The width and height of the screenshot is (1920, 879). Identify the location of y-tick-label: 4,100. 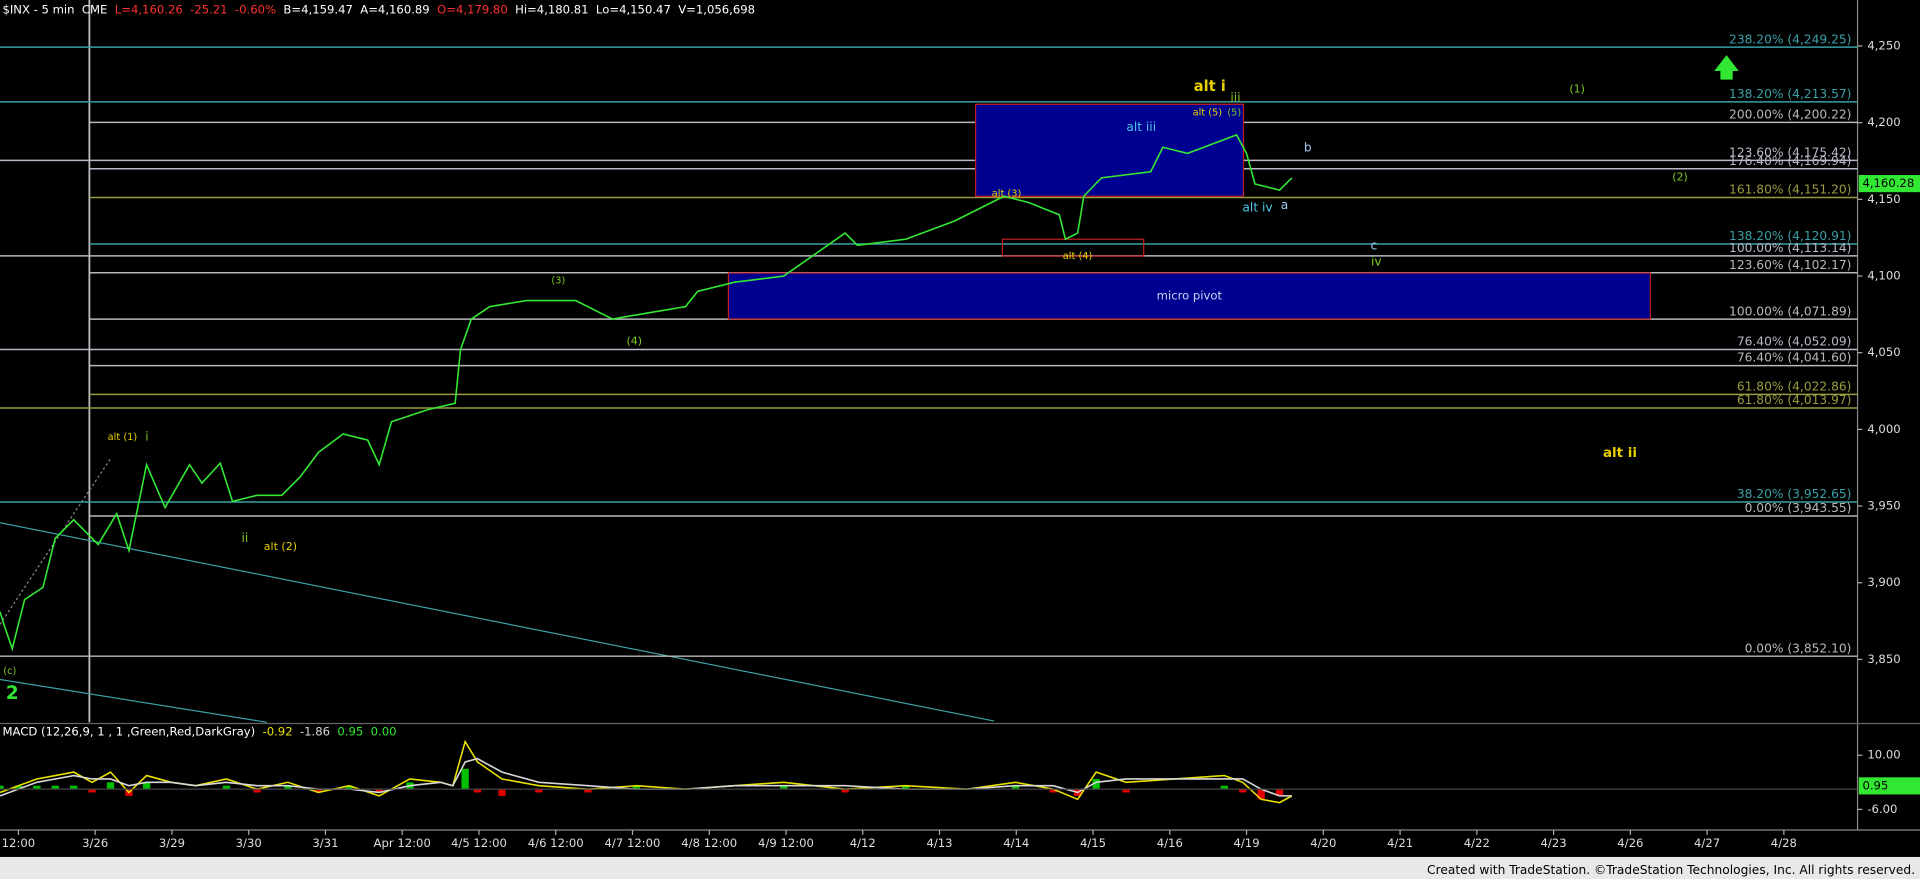
(1883, 276).